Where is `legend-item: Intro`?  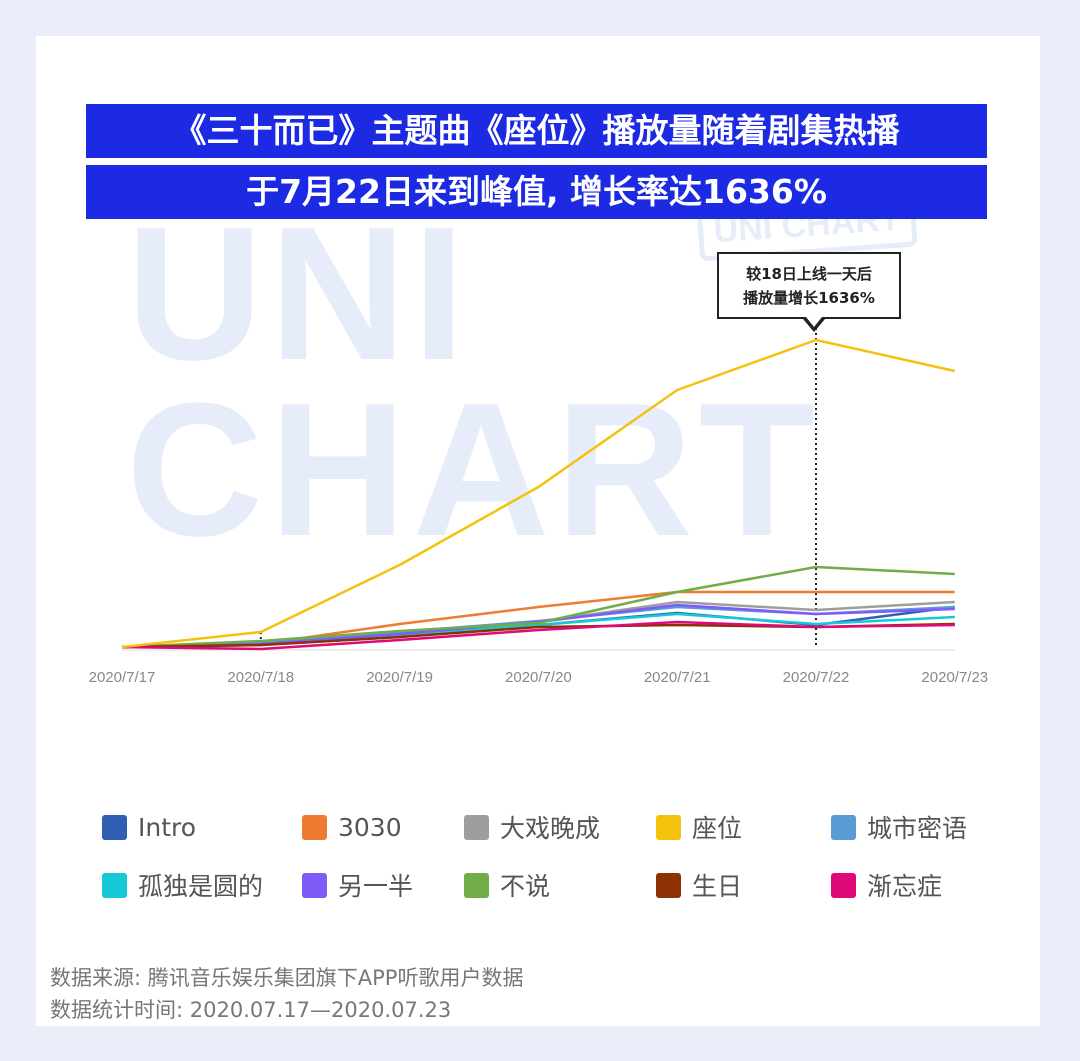
legend-item: Intro is located at coordinates (149, 827).